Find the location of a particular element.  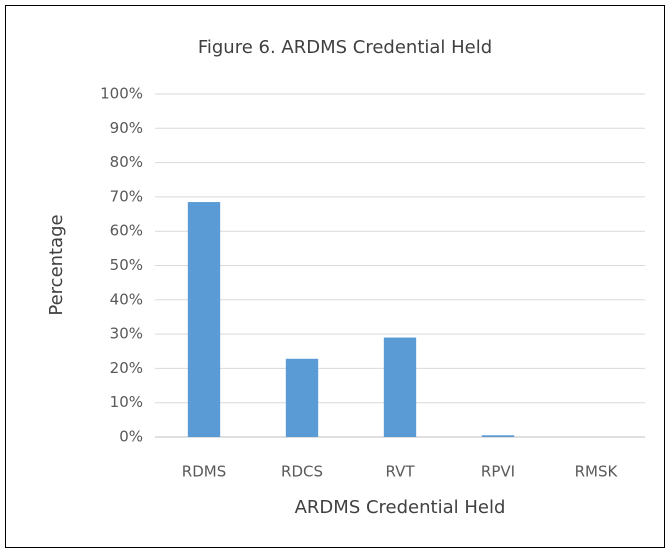

x-tick-label: RVT is located at coordinates (400, 472).